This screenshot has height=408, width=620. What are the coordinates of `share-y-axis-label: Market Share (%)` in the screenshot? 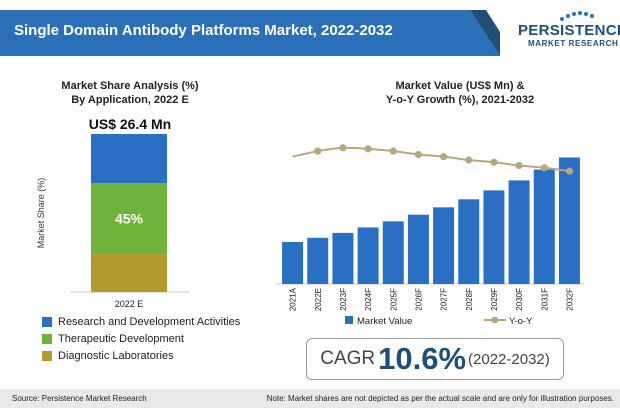 It's located at (41, 213).